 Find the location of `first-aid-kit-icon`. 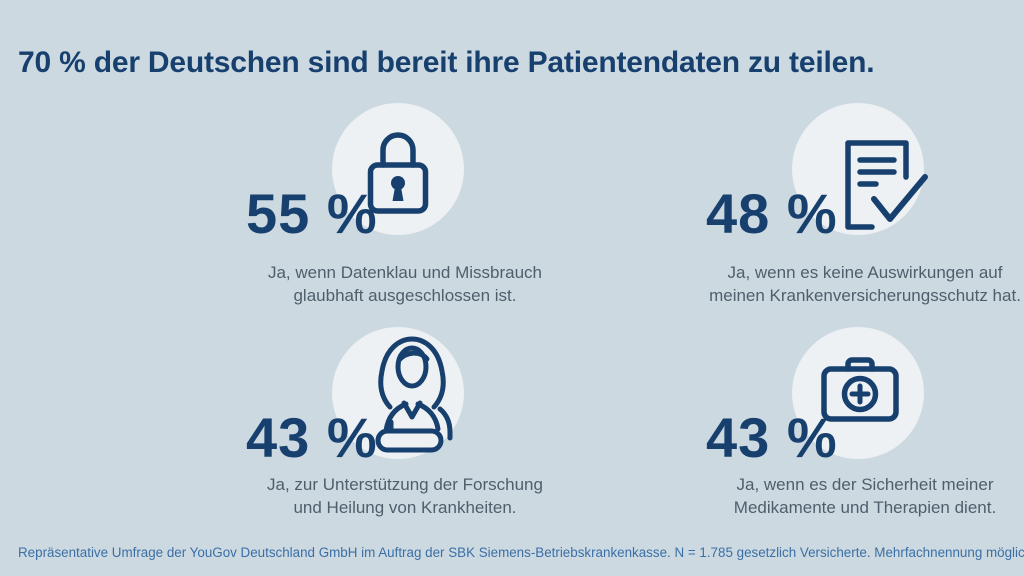

first-aid-kit-icon is located at coordinates (860, 389).